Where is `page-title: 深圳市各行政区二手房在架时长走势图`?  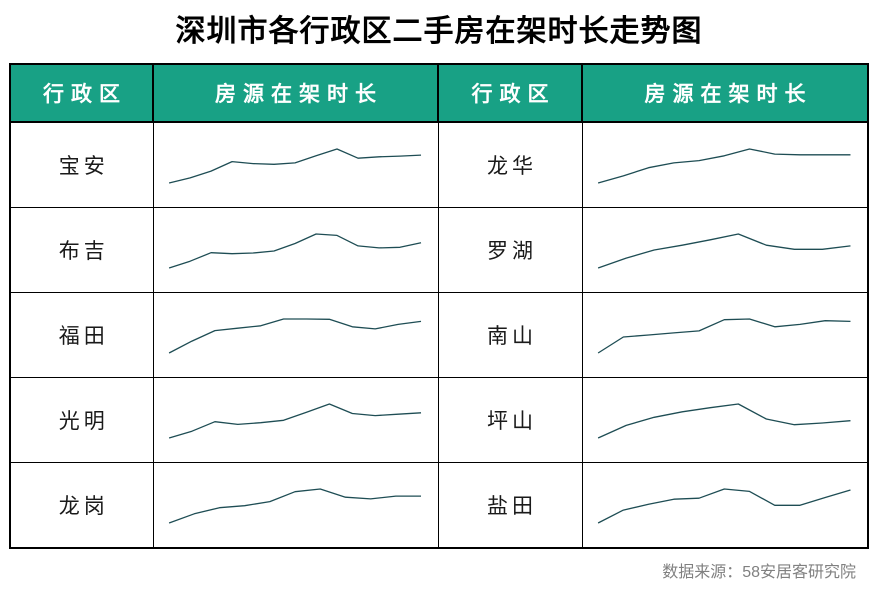 page-title: 深圳市各行政区二手房在架时长走势图 is located at coordinates (439, 31).